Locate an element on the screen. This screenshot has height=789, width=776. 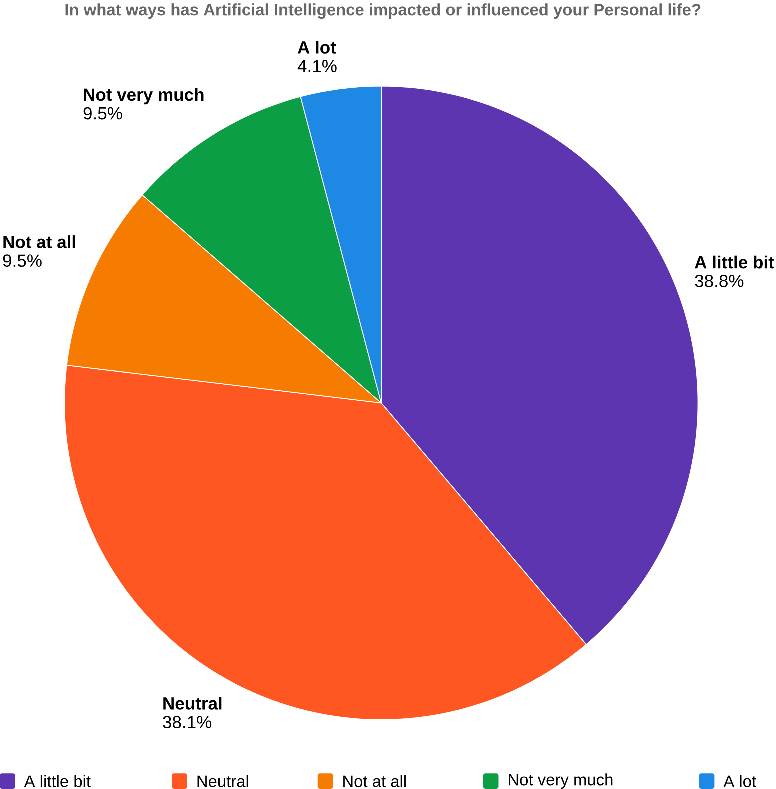
data-label: 38.8% is located at coordinates (719, 281).